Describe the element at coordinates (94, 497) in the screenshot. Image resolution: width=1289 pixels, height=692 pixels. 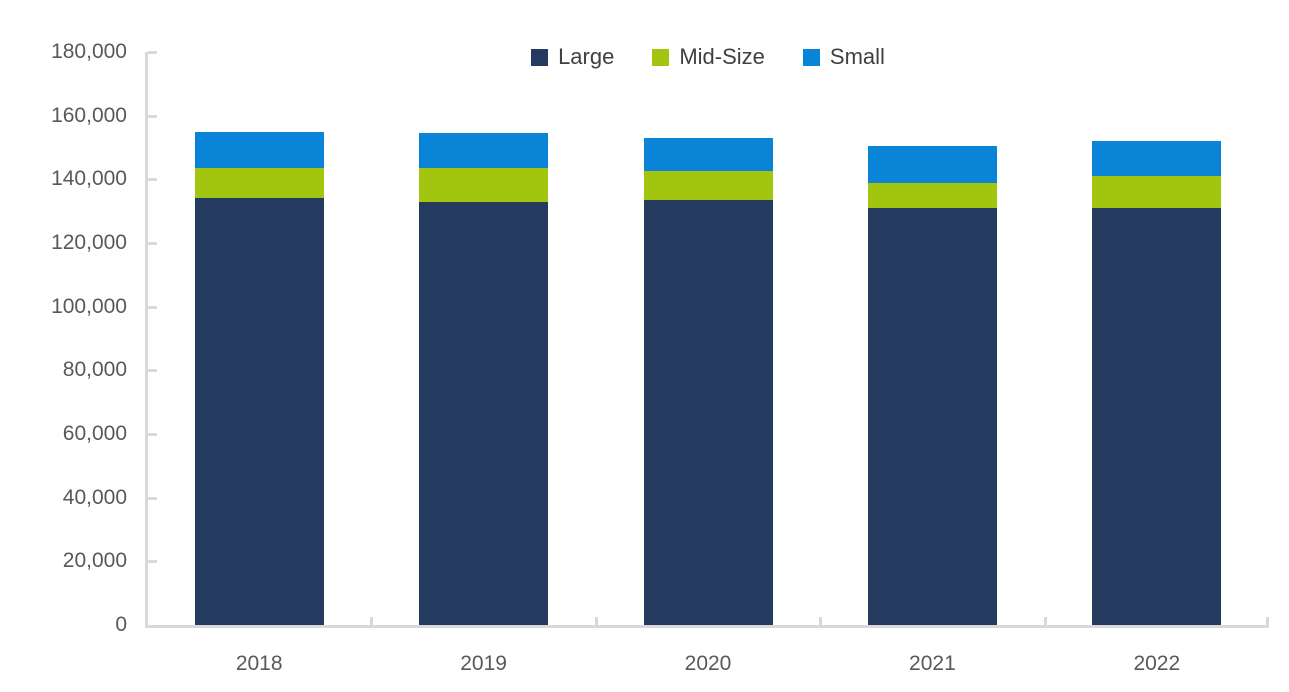
I see `y-axis-tick-label: 40,000` at that location.